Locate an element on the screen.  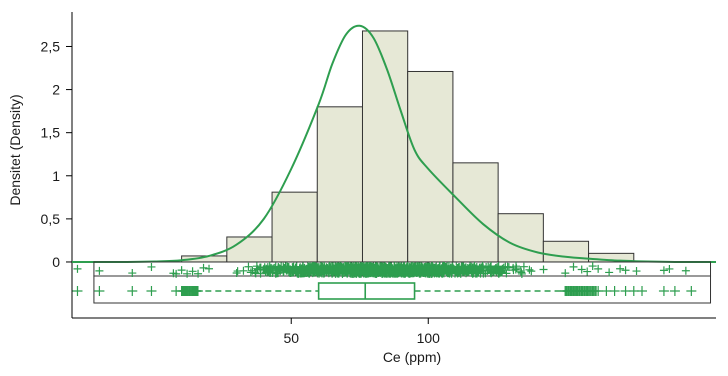
y-tick-label: 1 is located at coordinates (56, 176).